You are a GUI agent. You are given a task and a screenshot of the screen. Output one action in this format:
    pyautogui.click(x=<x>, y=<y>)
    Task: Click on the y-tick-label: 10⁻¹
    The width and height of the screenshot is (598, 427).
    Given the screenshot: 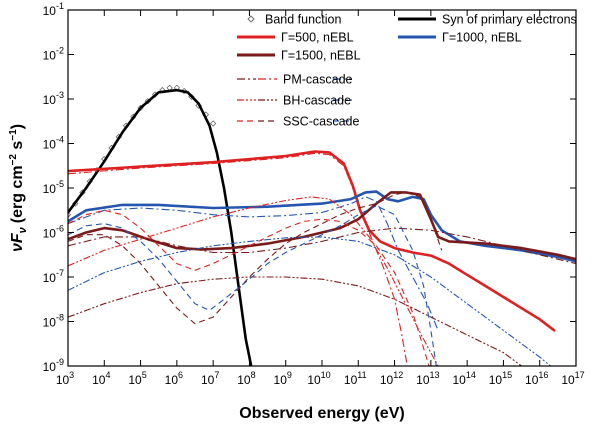 What is the action you would take?
    pyautogui.click(x=53, y=9)
    